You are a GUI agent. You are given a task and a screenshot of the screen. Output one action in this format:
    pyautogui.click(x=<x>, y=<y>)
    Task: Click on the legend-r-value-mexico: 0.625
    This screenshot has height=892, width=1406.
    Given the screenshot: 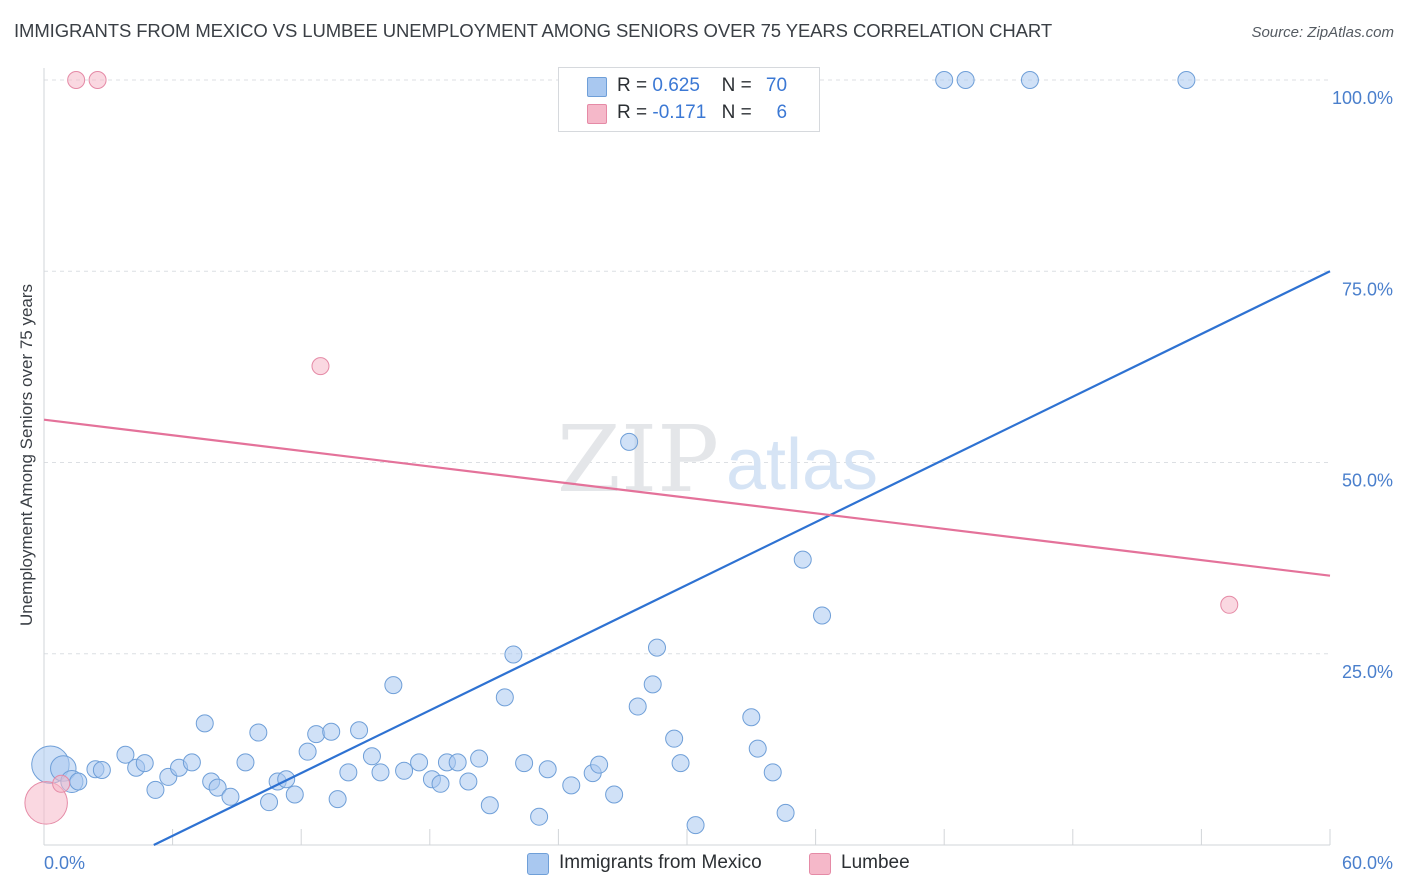 What is the action you would take?
    pyautogui.click(x=676, y=85)
    